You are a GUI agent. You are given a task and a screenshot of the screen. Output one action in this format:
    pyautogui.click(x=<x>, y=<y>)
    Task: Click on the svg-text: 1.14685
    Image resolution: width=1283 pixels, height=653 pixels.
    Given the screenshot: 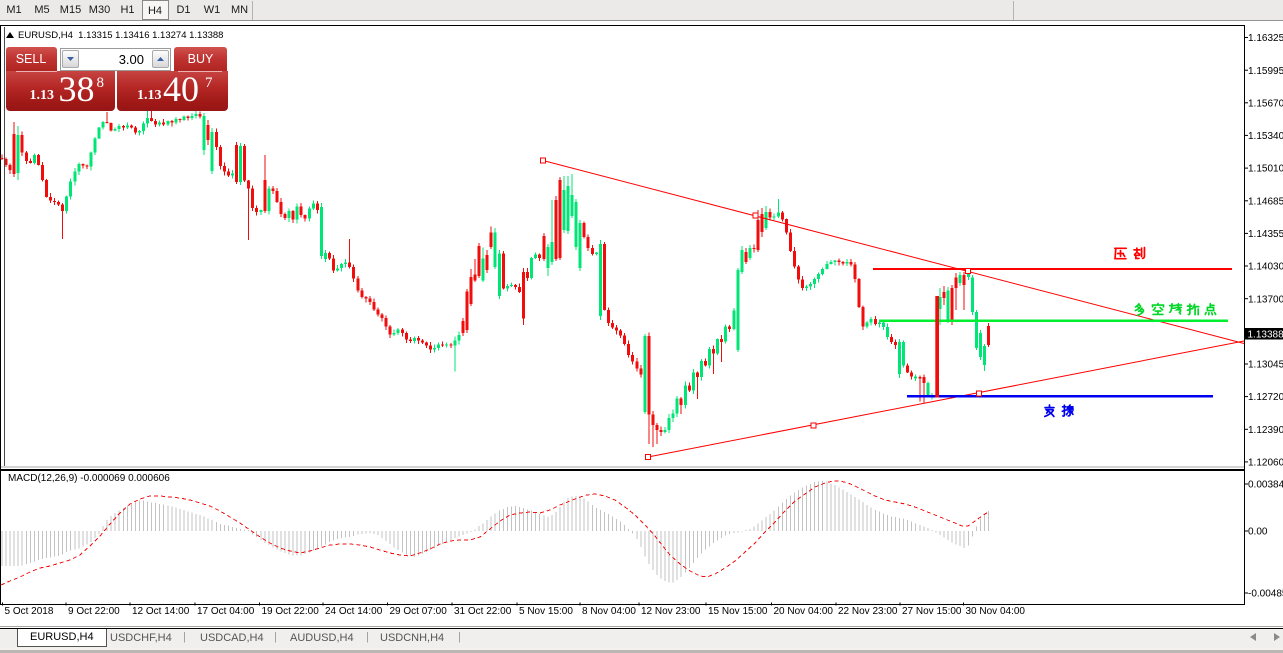 What is the action you would take?
    pyautogui.click(x=1265, y=201)
    